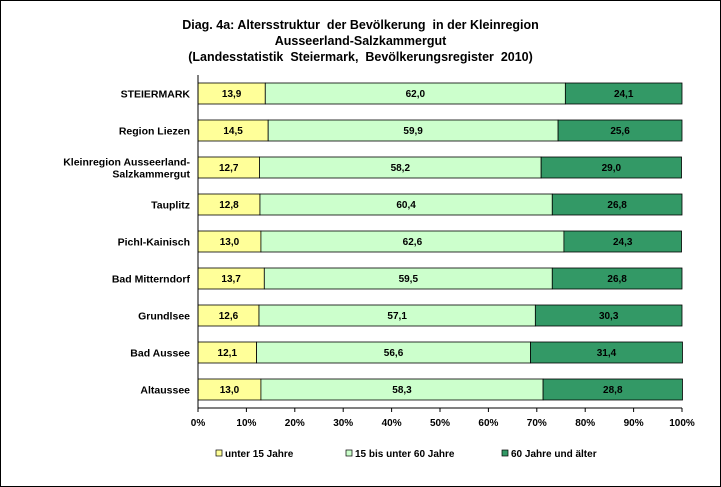  I want to click on category-label-line: Altaussee, so click(165, 391).